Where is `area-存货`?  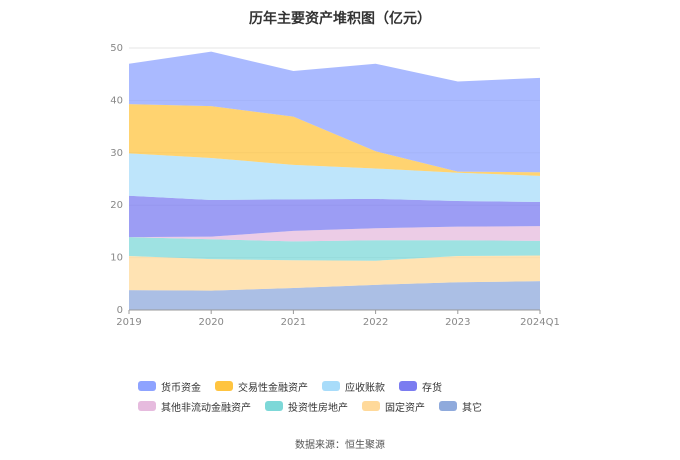 area-存货 is located at coordinates (334, 216).